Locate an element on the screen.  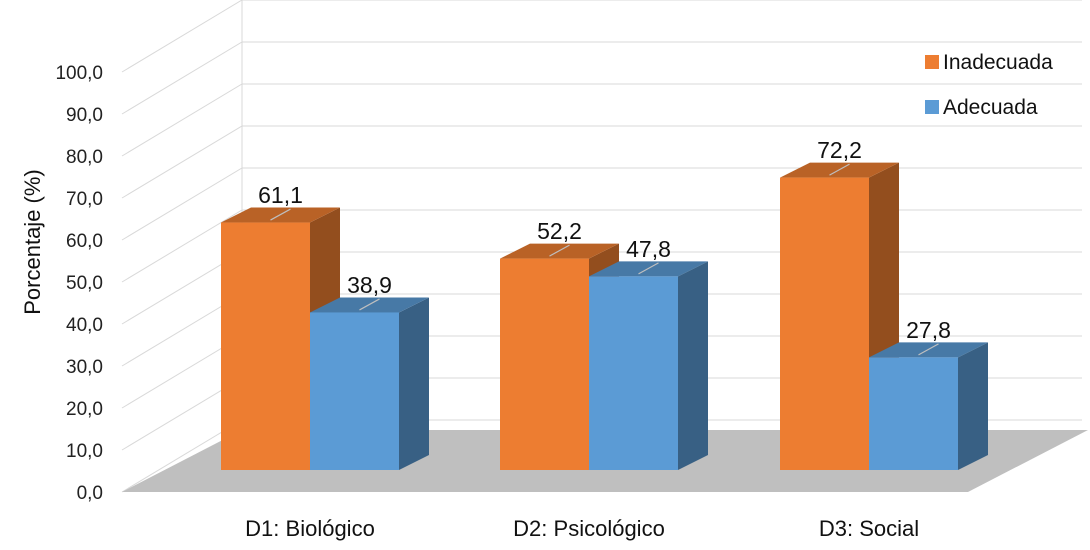
x-axis-categories: D1: Biológico D2: Psicológico D3: Social is located at coordinates (582, 528).